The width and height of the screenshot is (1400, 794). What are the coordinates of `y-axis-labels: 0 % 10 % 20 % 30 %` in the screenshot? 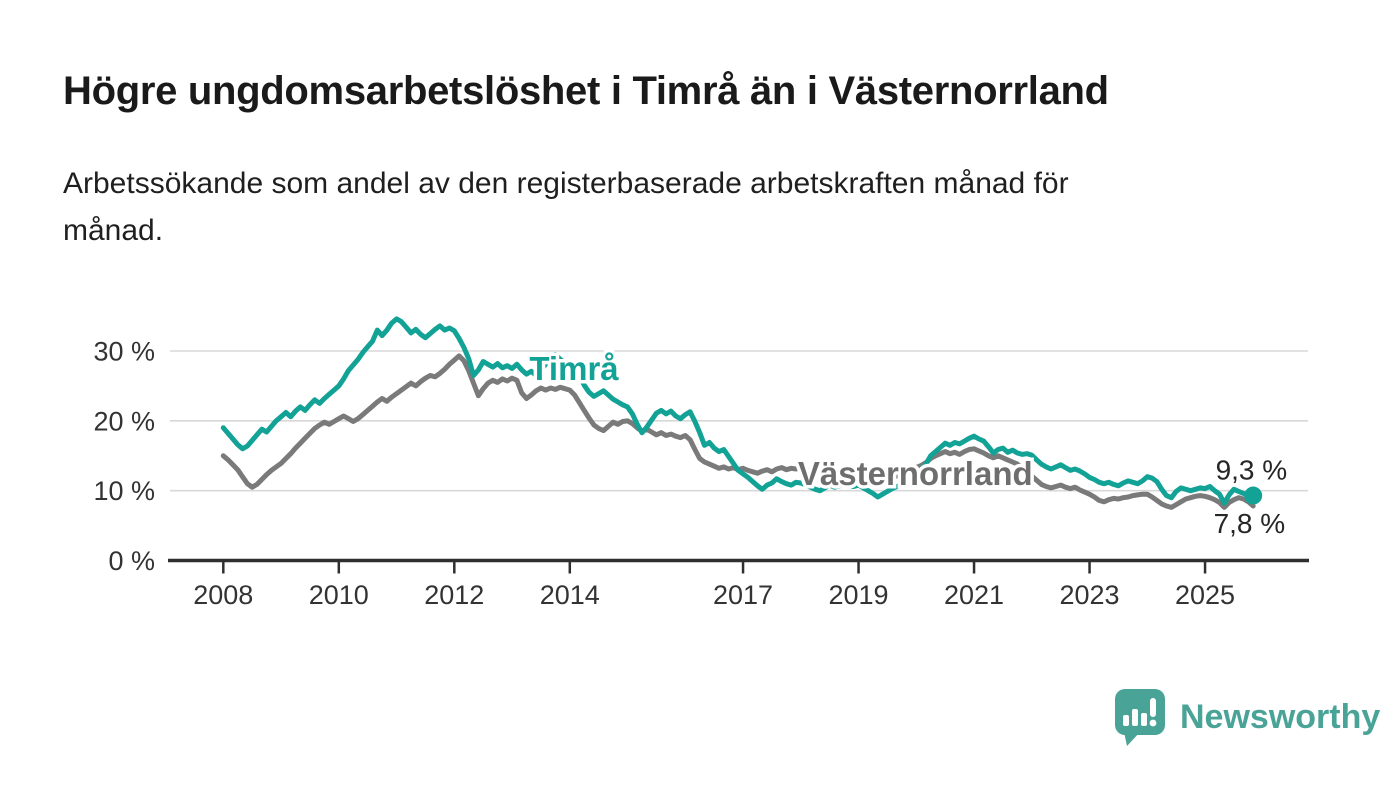 It's located at (124, 456).